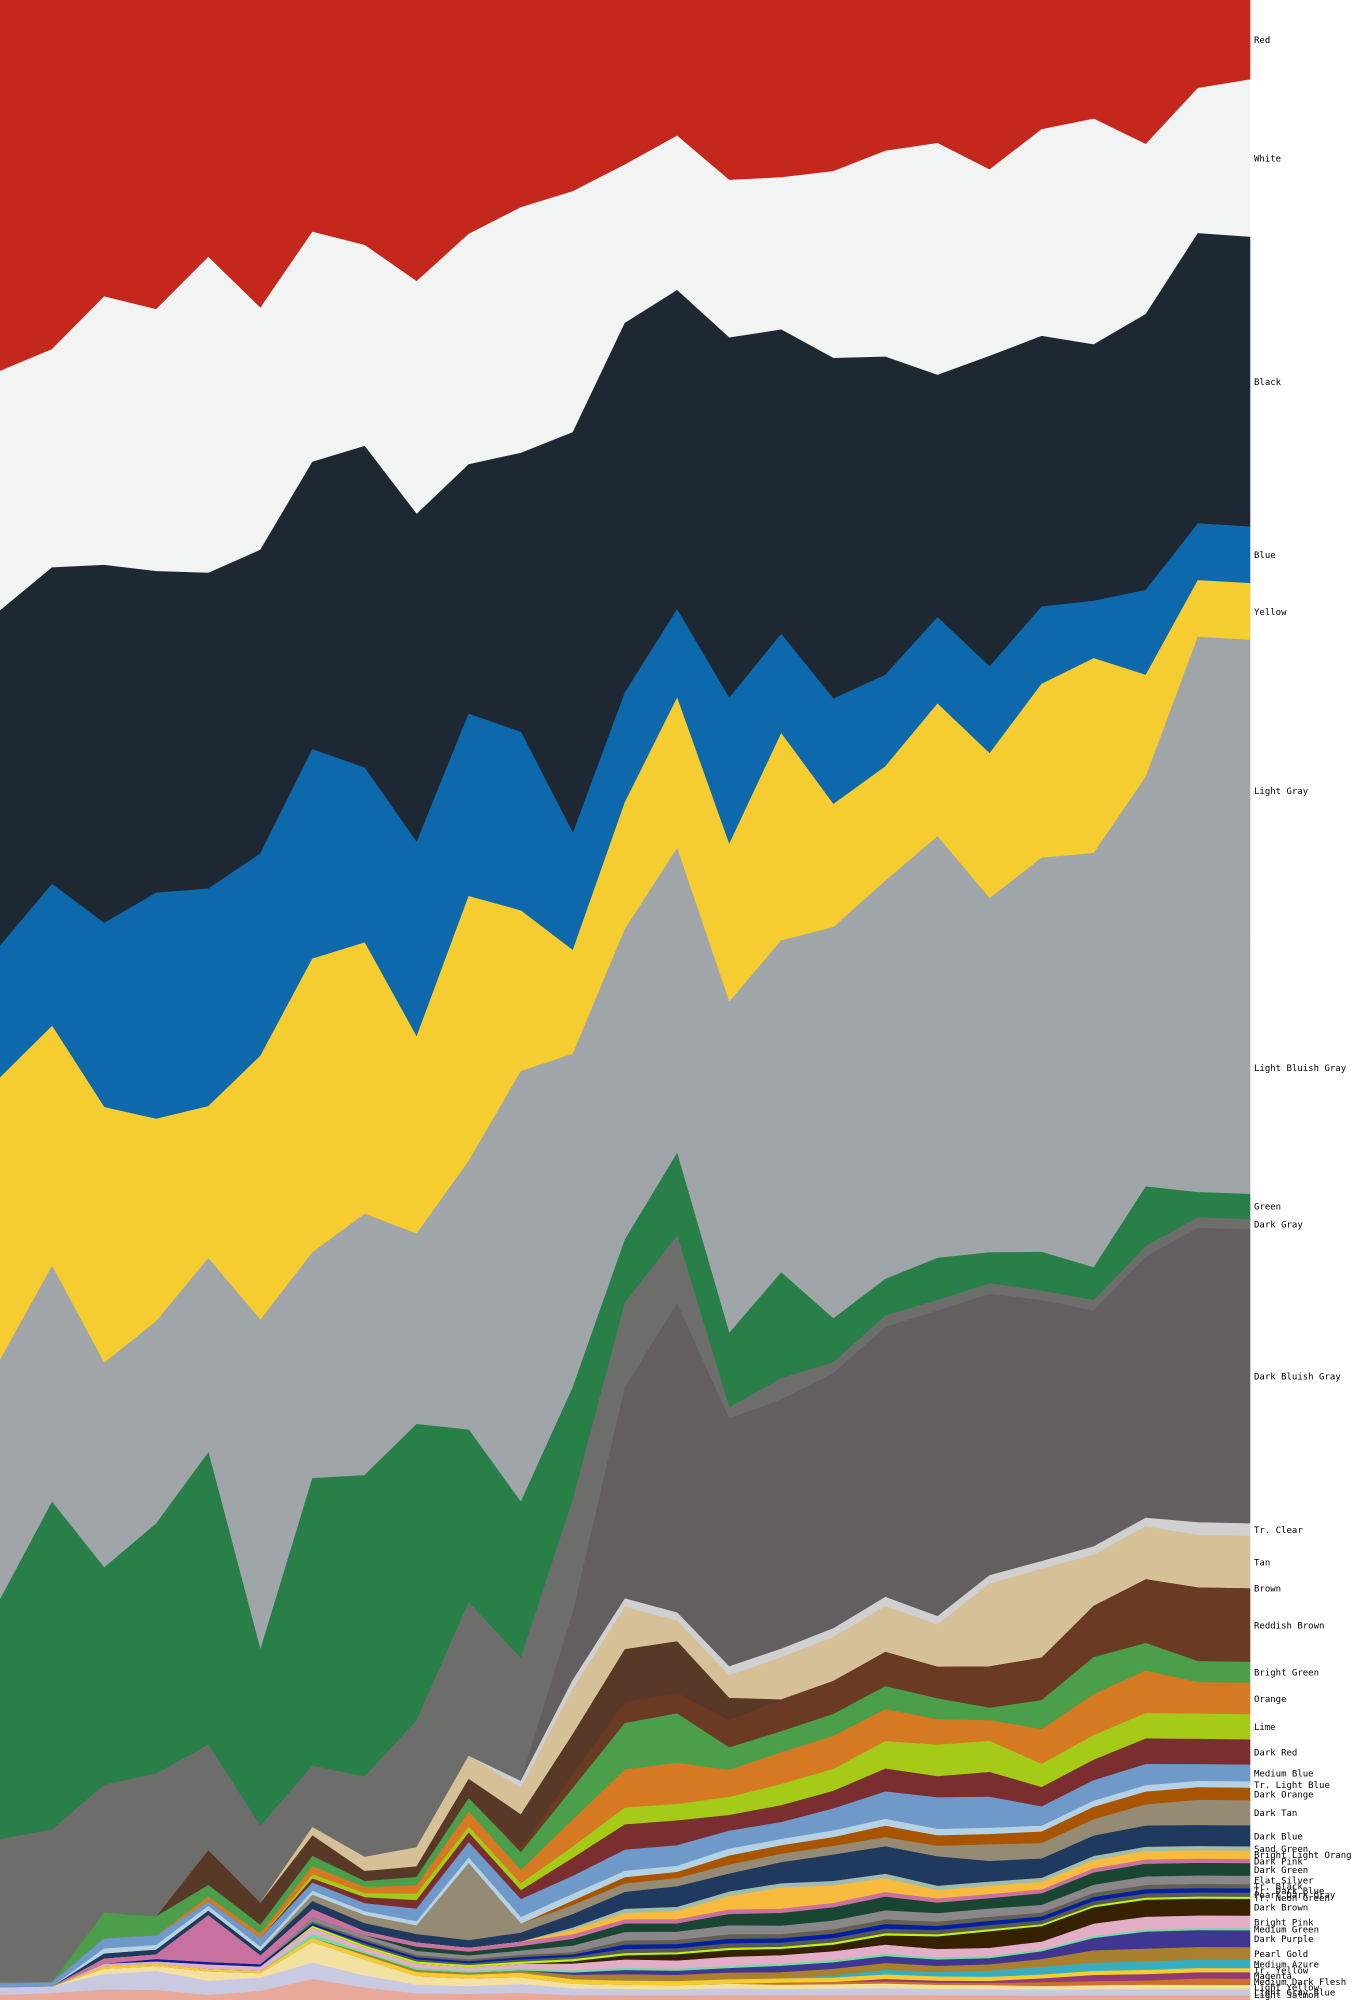 The height and width of the screenshot is (2000, 1351). What do you see at coordinates (1275, 1753) in the screenshot?
I see `label-dark-red: Dark Red` at bounding box center [1275, 1753].